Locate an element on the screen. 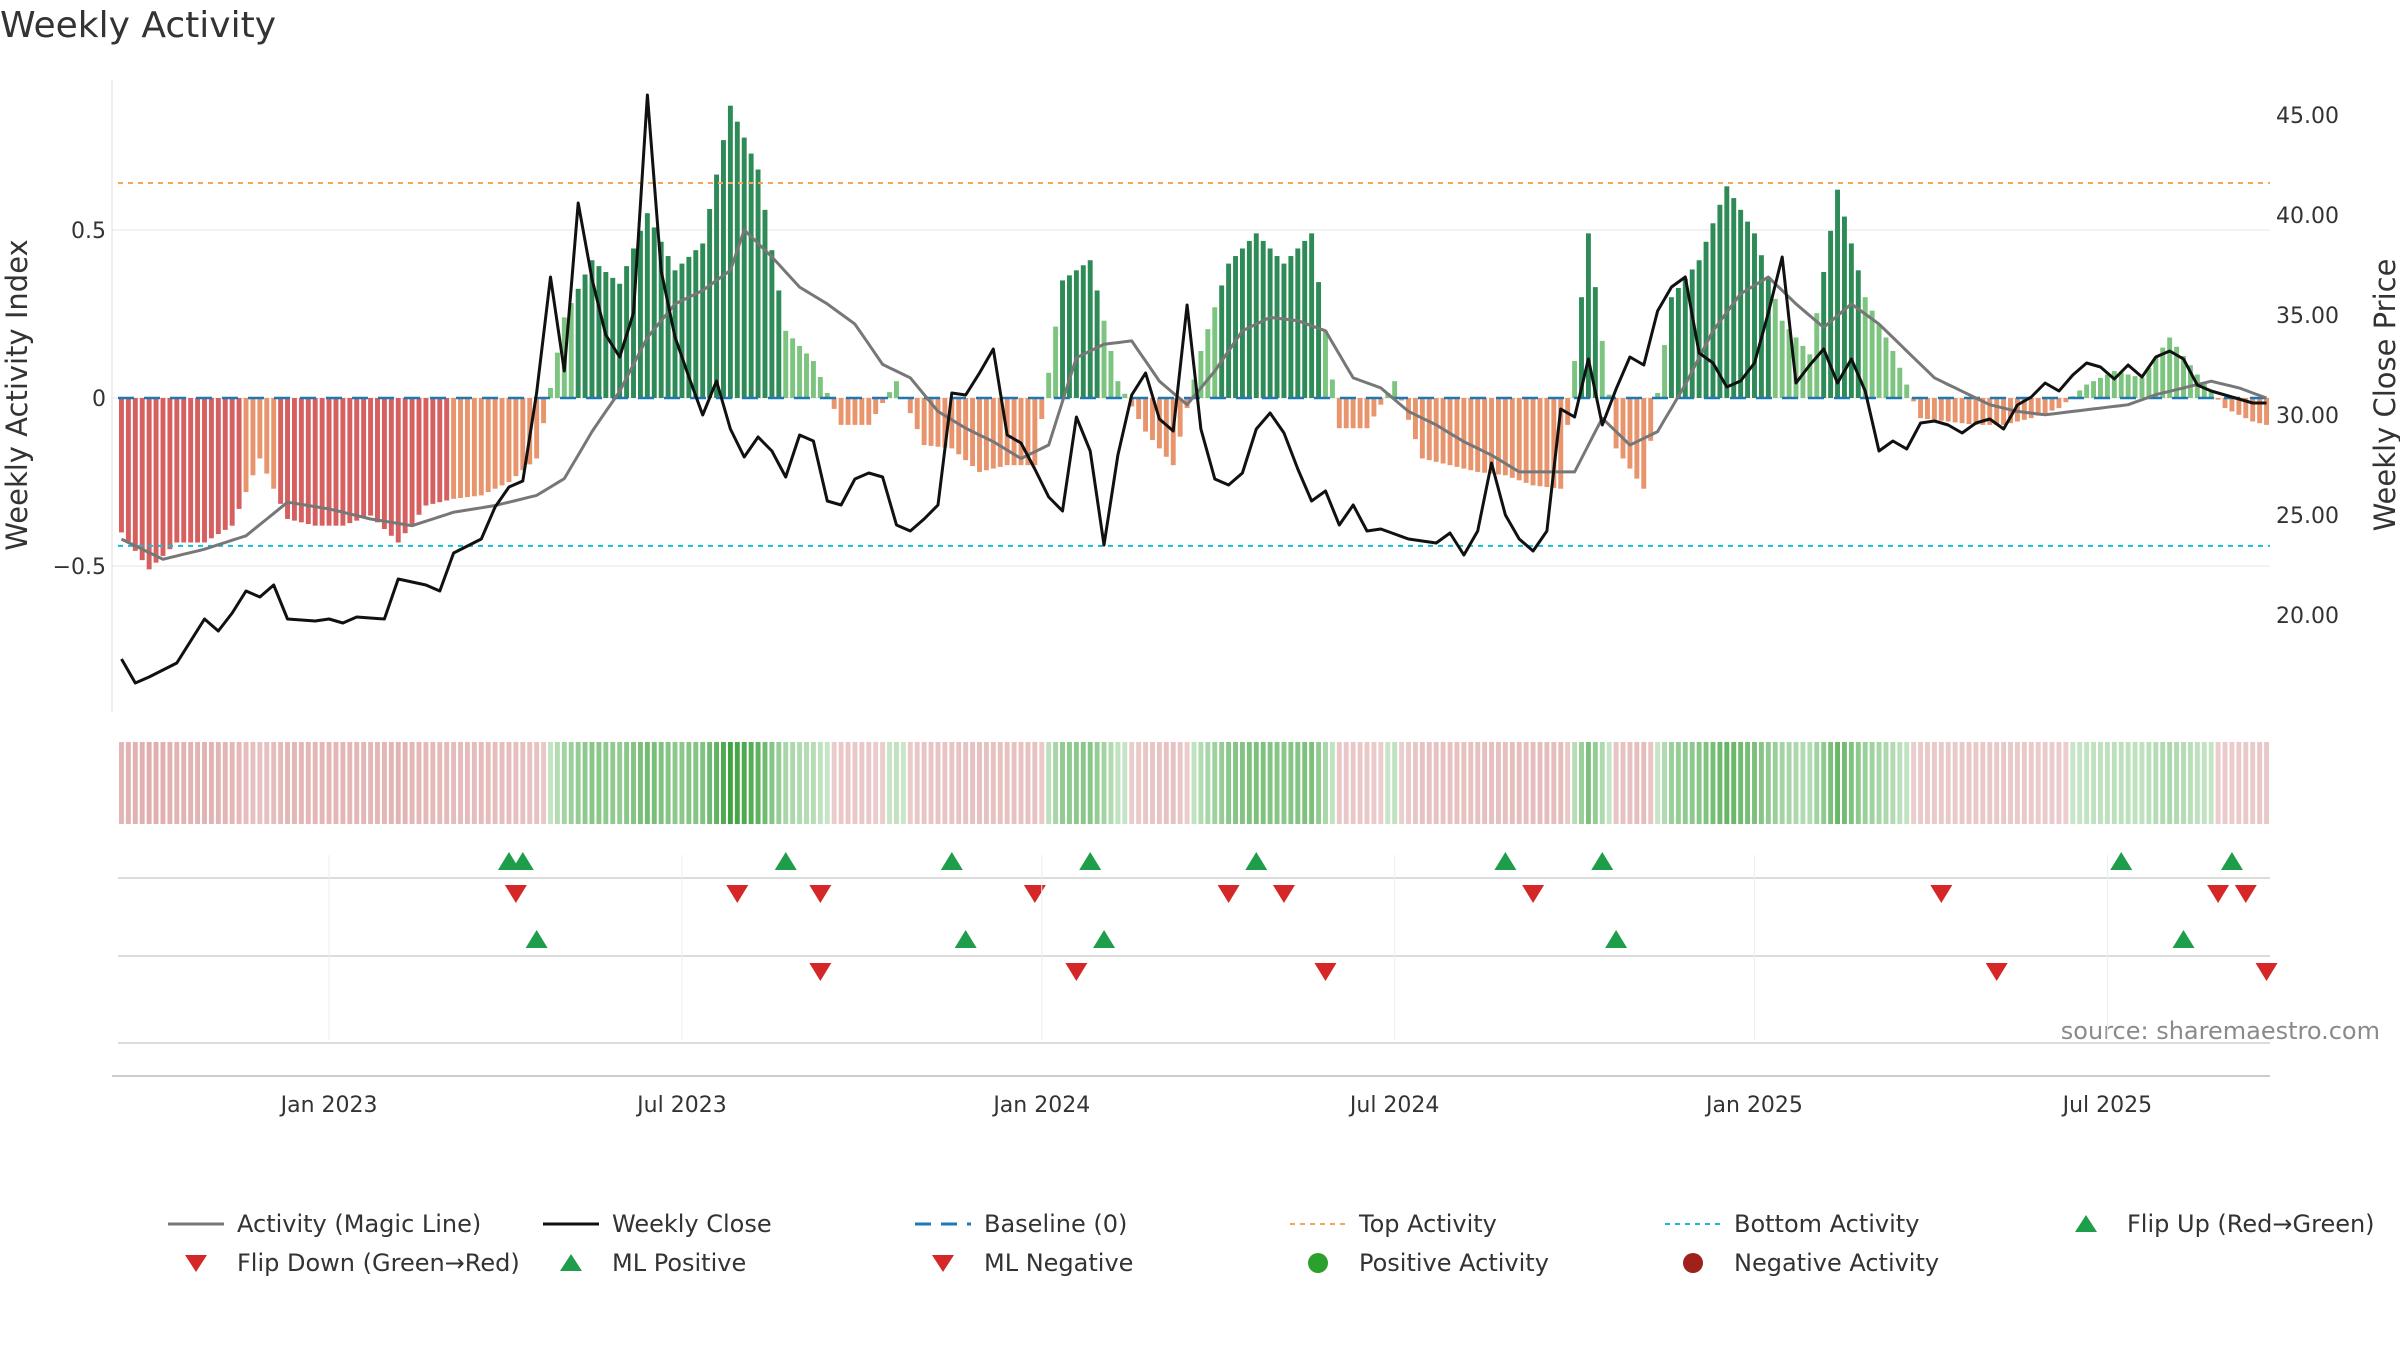 The width and height of the screenshot is (2400, 1350). legend-label: Baseline (0) is located at coordinates (1055, 1224).